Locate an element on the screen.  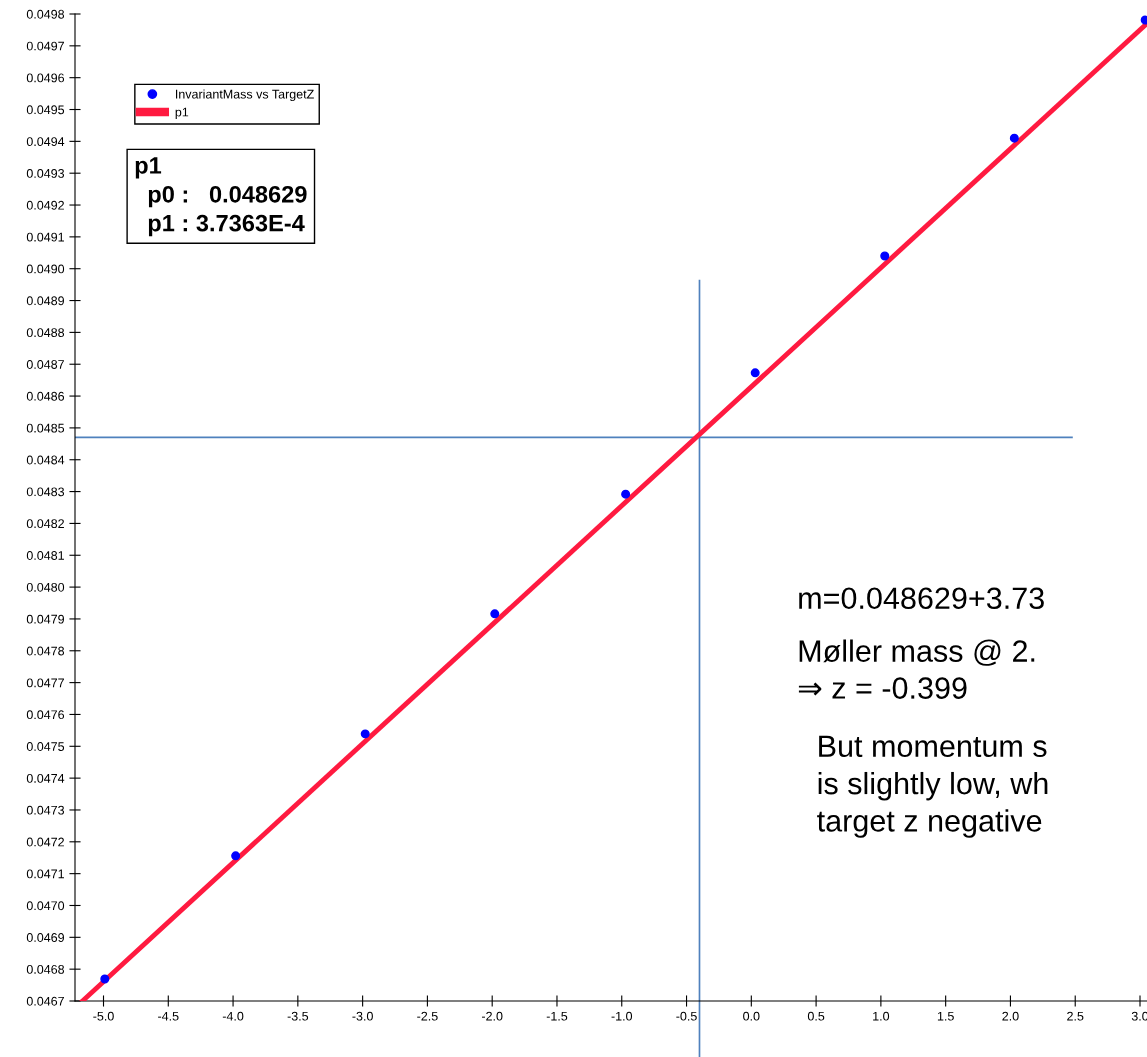
x-tick-label: -1.0 is located at coordinates (622, 1016).